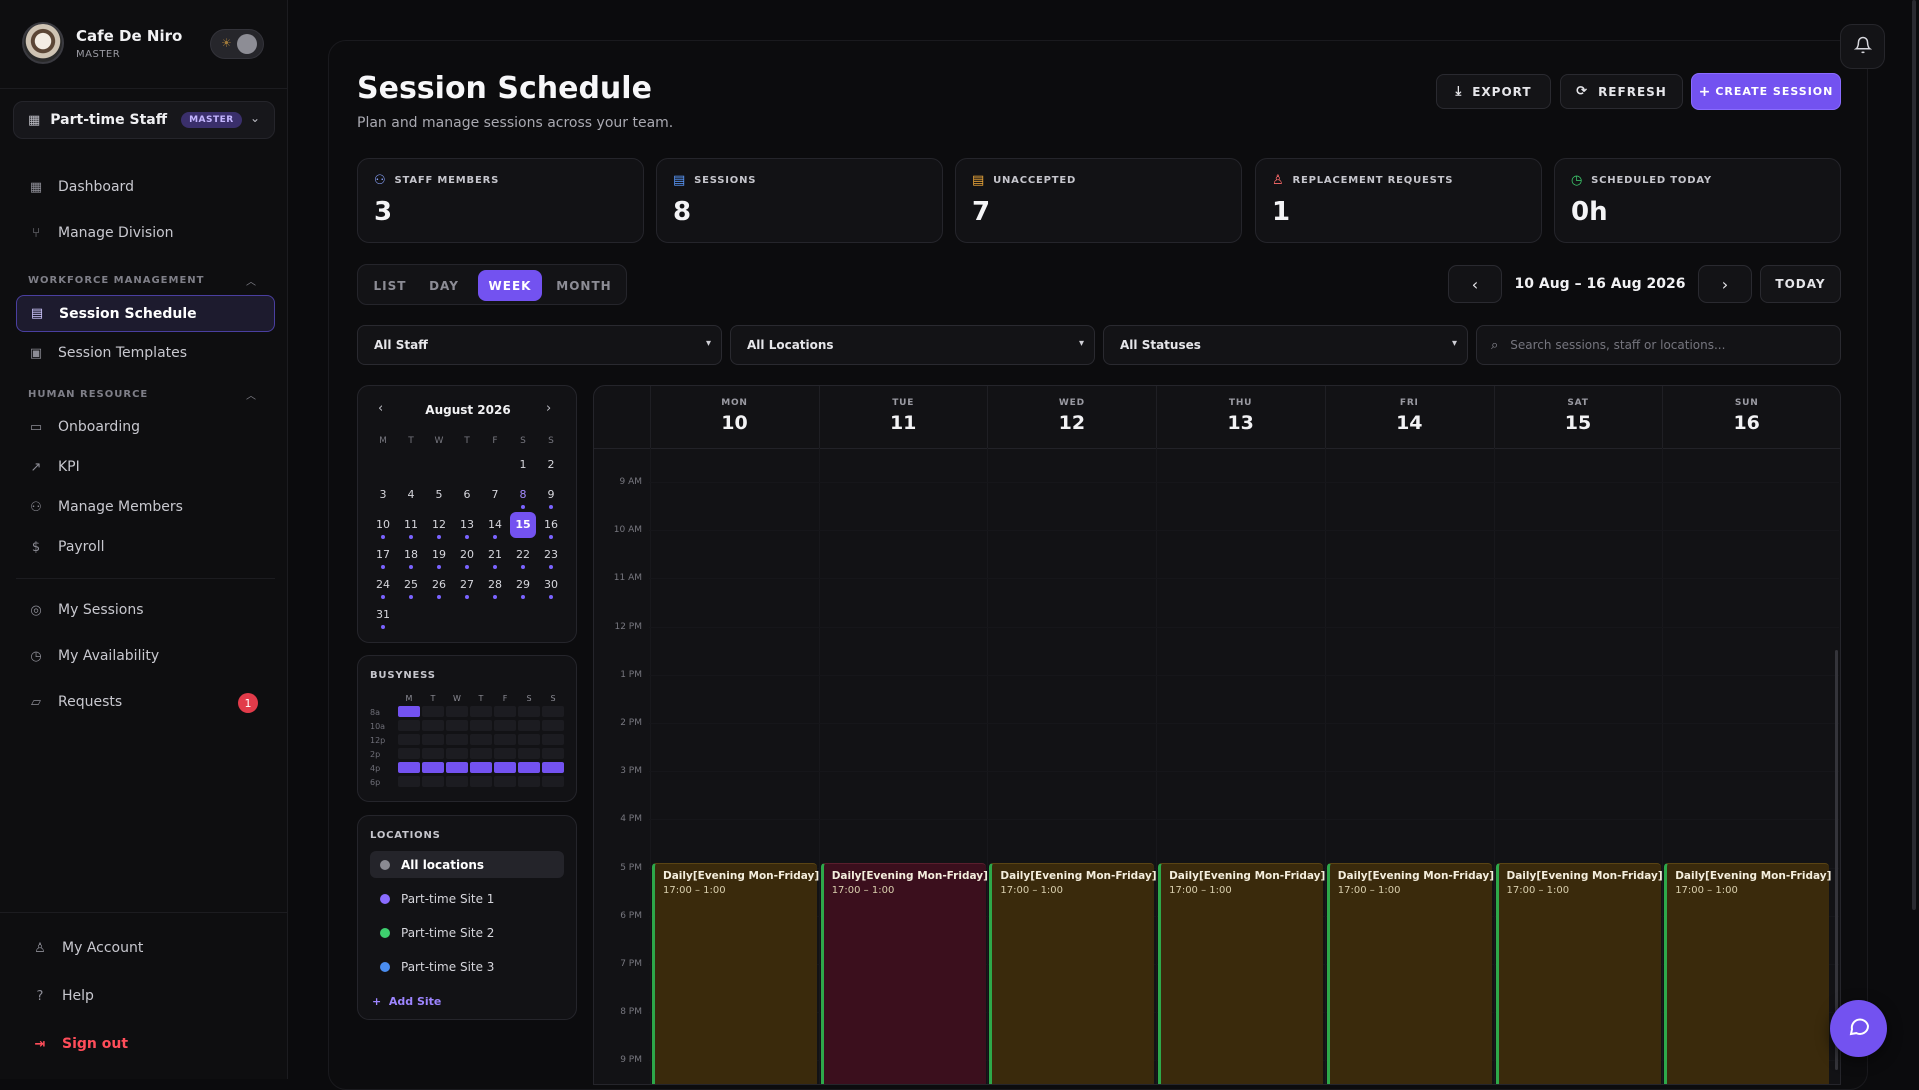 The height and width of the screenshot is (1090, 1919). What do you see at coordinates (439, 525) in the screenshot?
I see `mini-calendar-day: 12` at bounding box center [439, 525].